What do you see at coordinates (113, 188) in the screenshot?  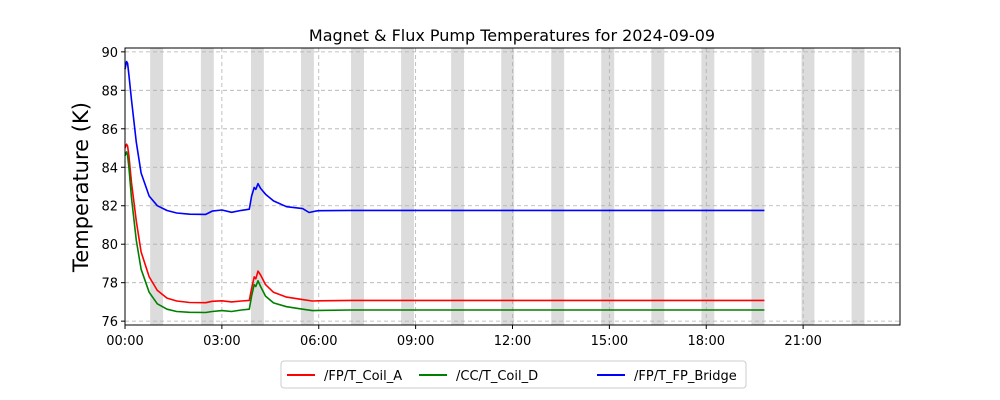 I see `y-axis: 76 78 80 82 84 86 88 90` at bounding box center [113, 188].